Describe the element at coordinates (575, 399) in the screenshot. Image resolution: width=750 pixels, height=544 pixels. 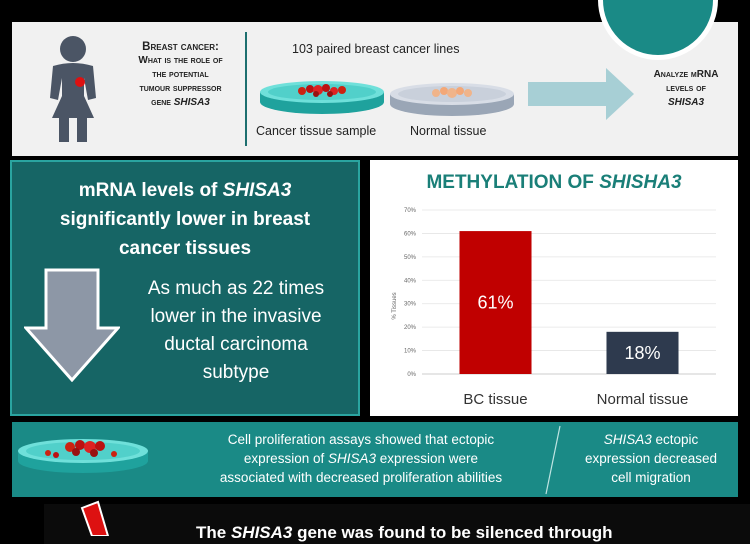
I see `chart-categories: BC tissue Normal tissue` at that location.